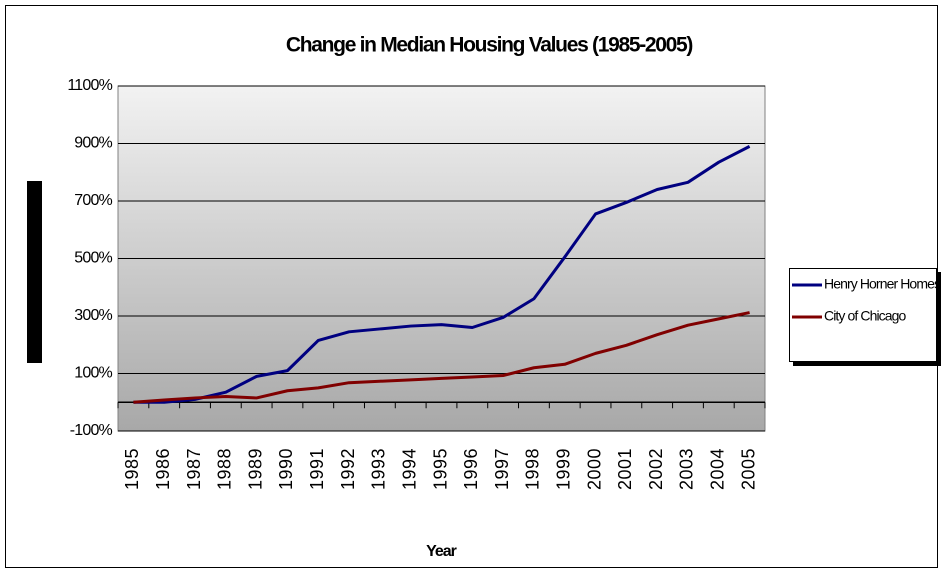  I want to click on x-tick-label: 1988, so click(225, 469).